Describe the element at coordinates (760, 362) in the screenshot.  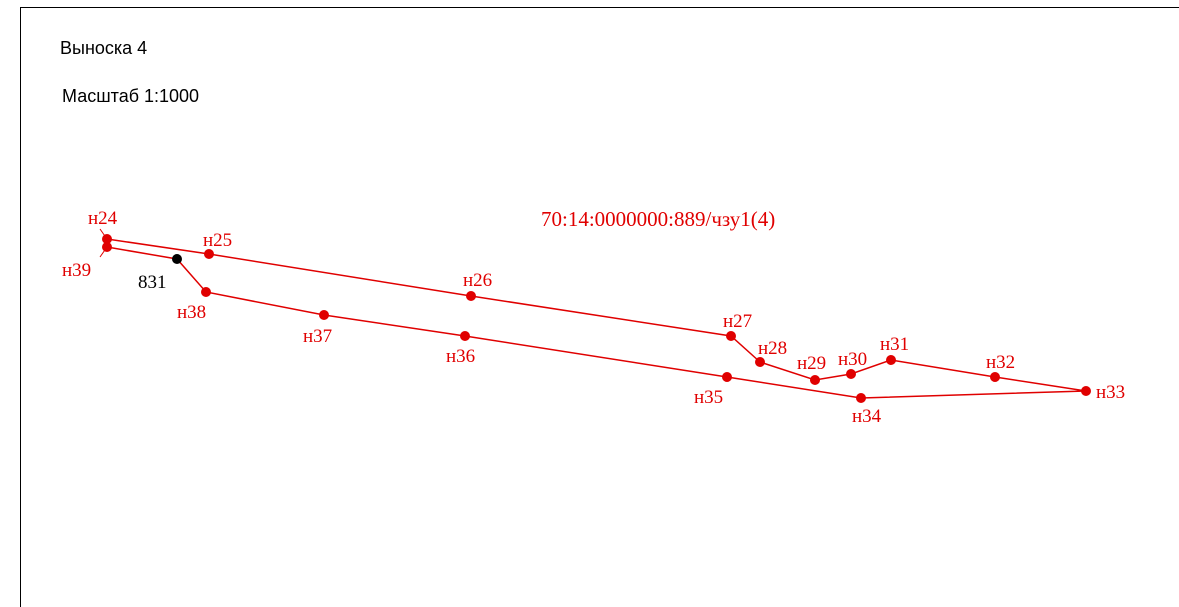
I see `vertex-n28` at that location.